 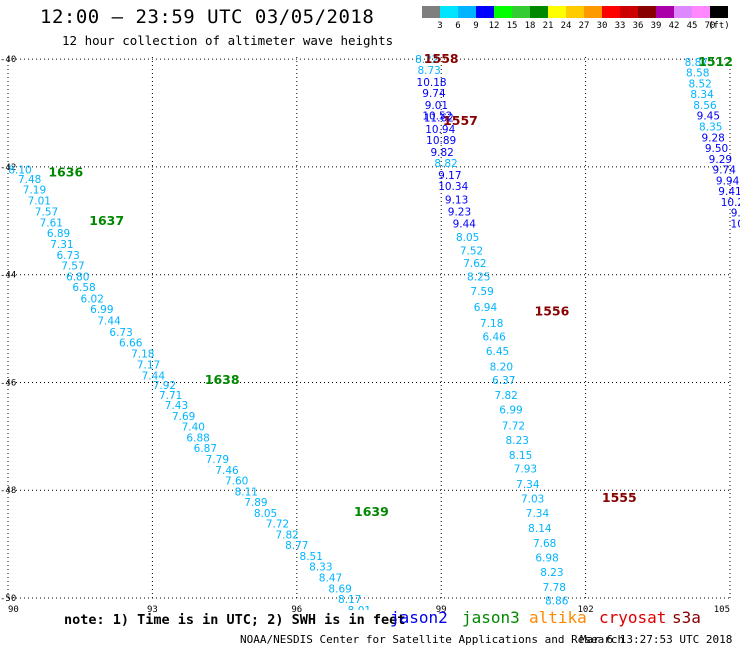 I want to click on wave-height-value: 8.10, so click(x=19, y=171).